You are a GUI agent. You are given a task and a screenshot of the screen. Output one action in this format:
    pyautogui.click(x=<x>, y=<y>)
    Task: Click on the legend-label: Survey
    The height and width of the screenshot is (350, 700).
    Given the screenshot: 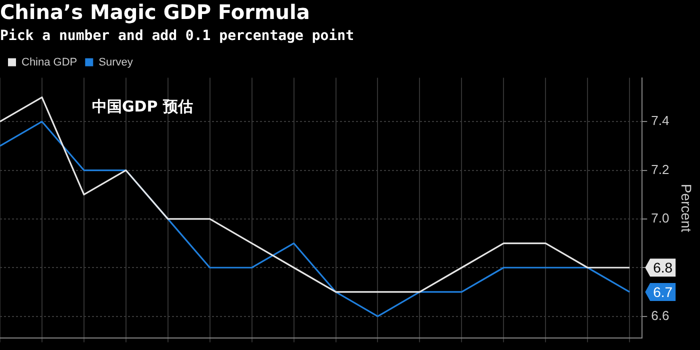 What is the action you would take?
    pyautogui.click(x=116, y=62)
    